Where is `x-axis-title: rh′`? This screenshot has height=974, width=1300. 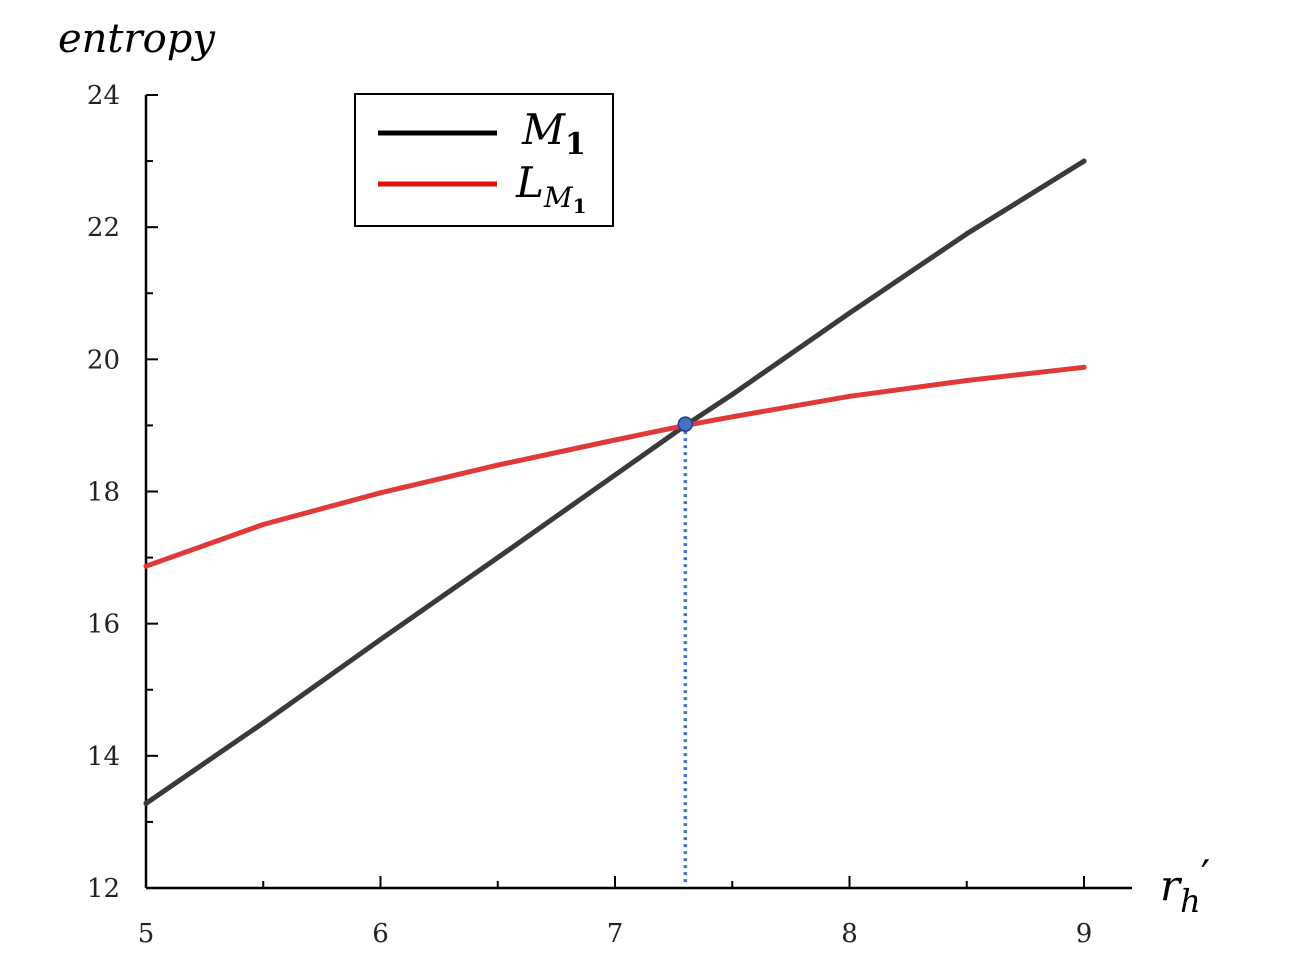 x-axis-title: rh′ is located at coordinates (1185, 885).